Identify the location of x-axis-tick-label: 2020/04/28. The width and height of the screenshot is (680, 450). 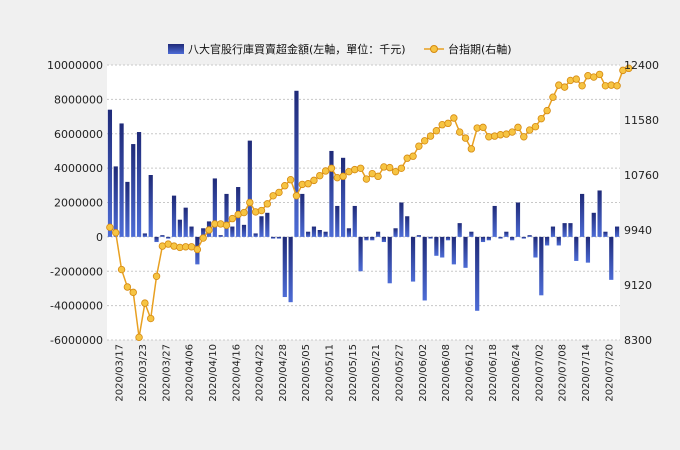
(283, 373).